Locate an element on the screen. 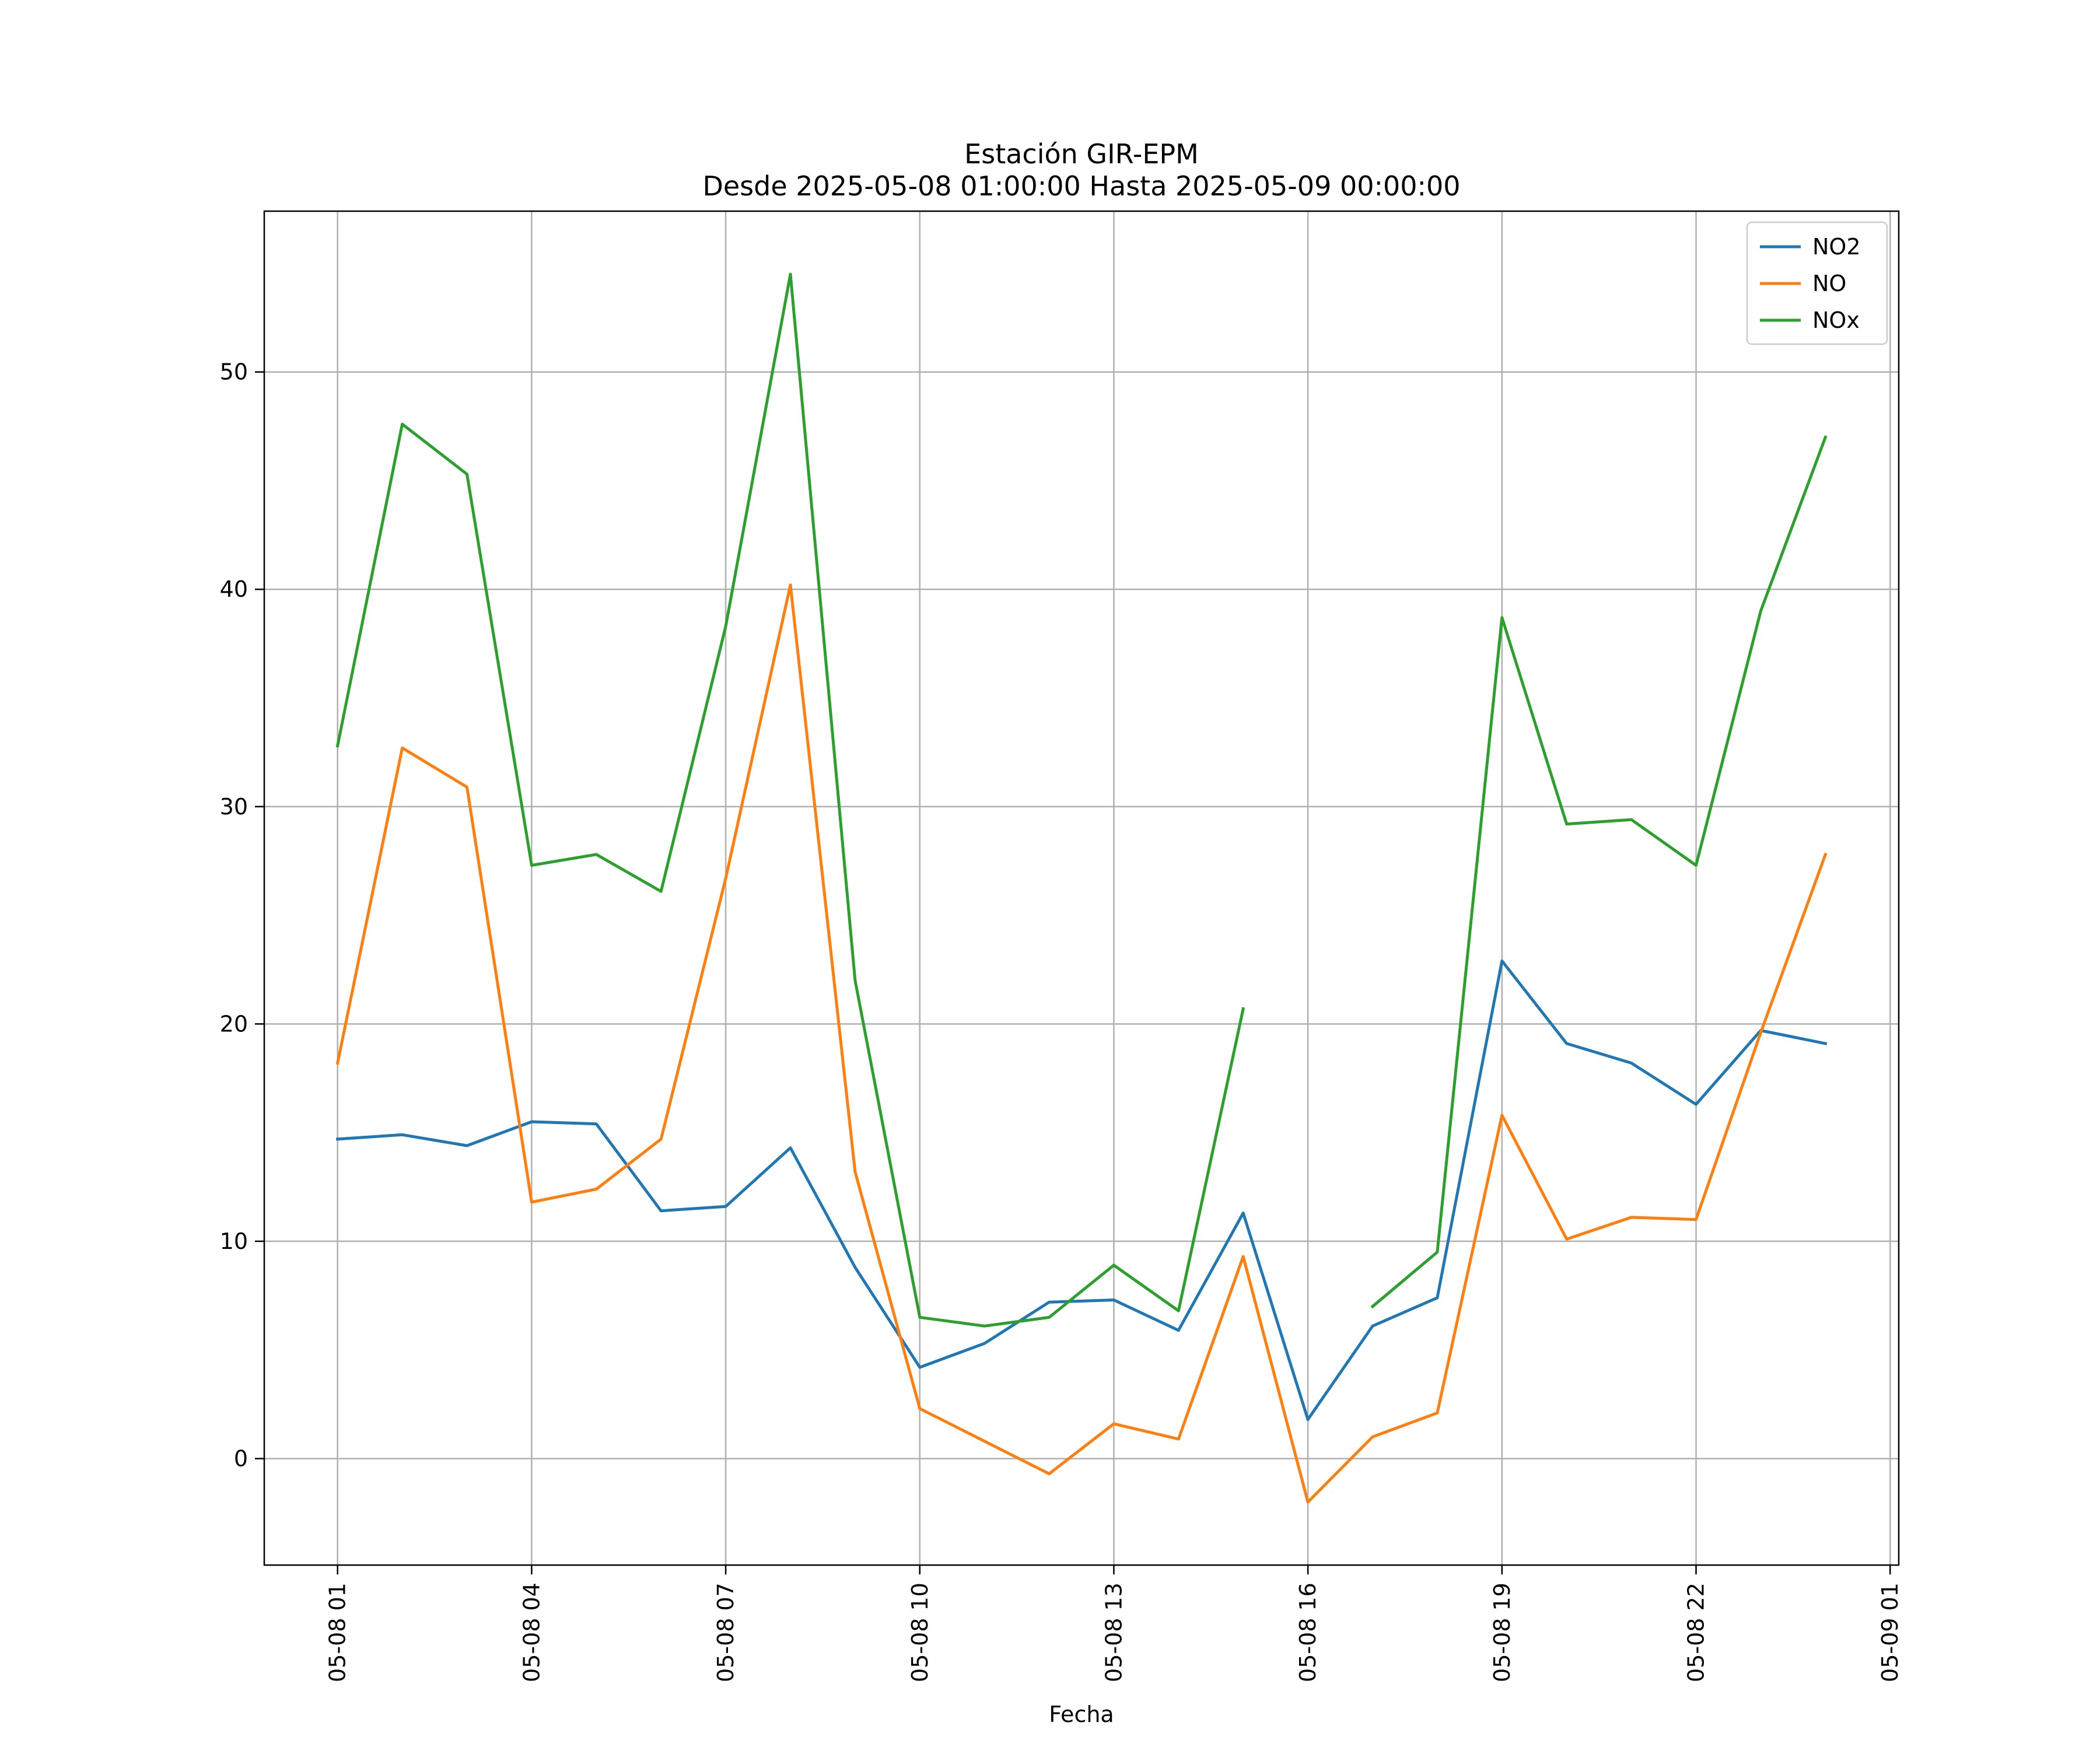  x-tick-label: 05-08 10 is located at coordinates (920, 1632).